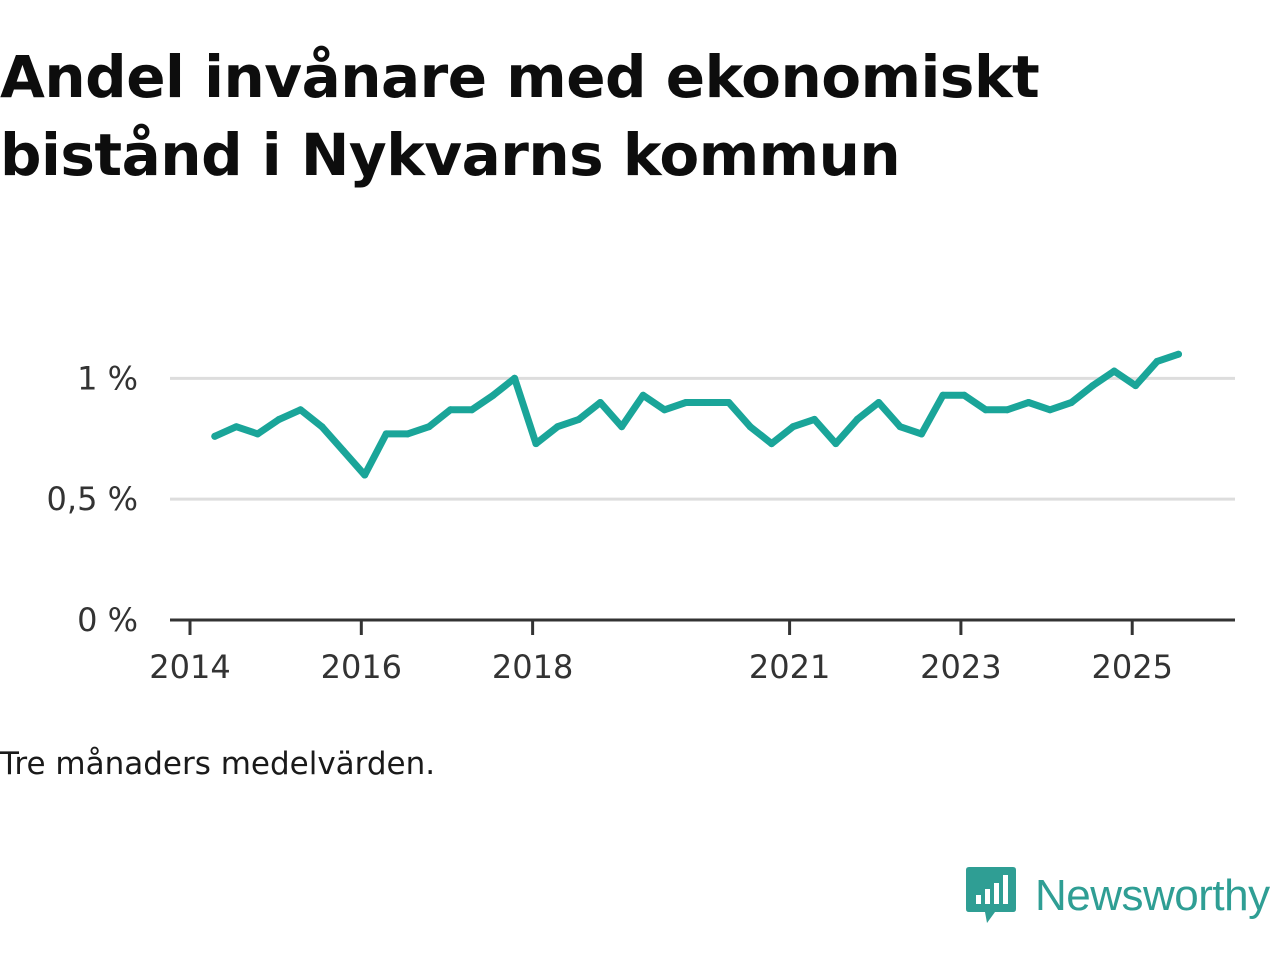  I want to click on x-tick-label: 2016, so click(361, 667).